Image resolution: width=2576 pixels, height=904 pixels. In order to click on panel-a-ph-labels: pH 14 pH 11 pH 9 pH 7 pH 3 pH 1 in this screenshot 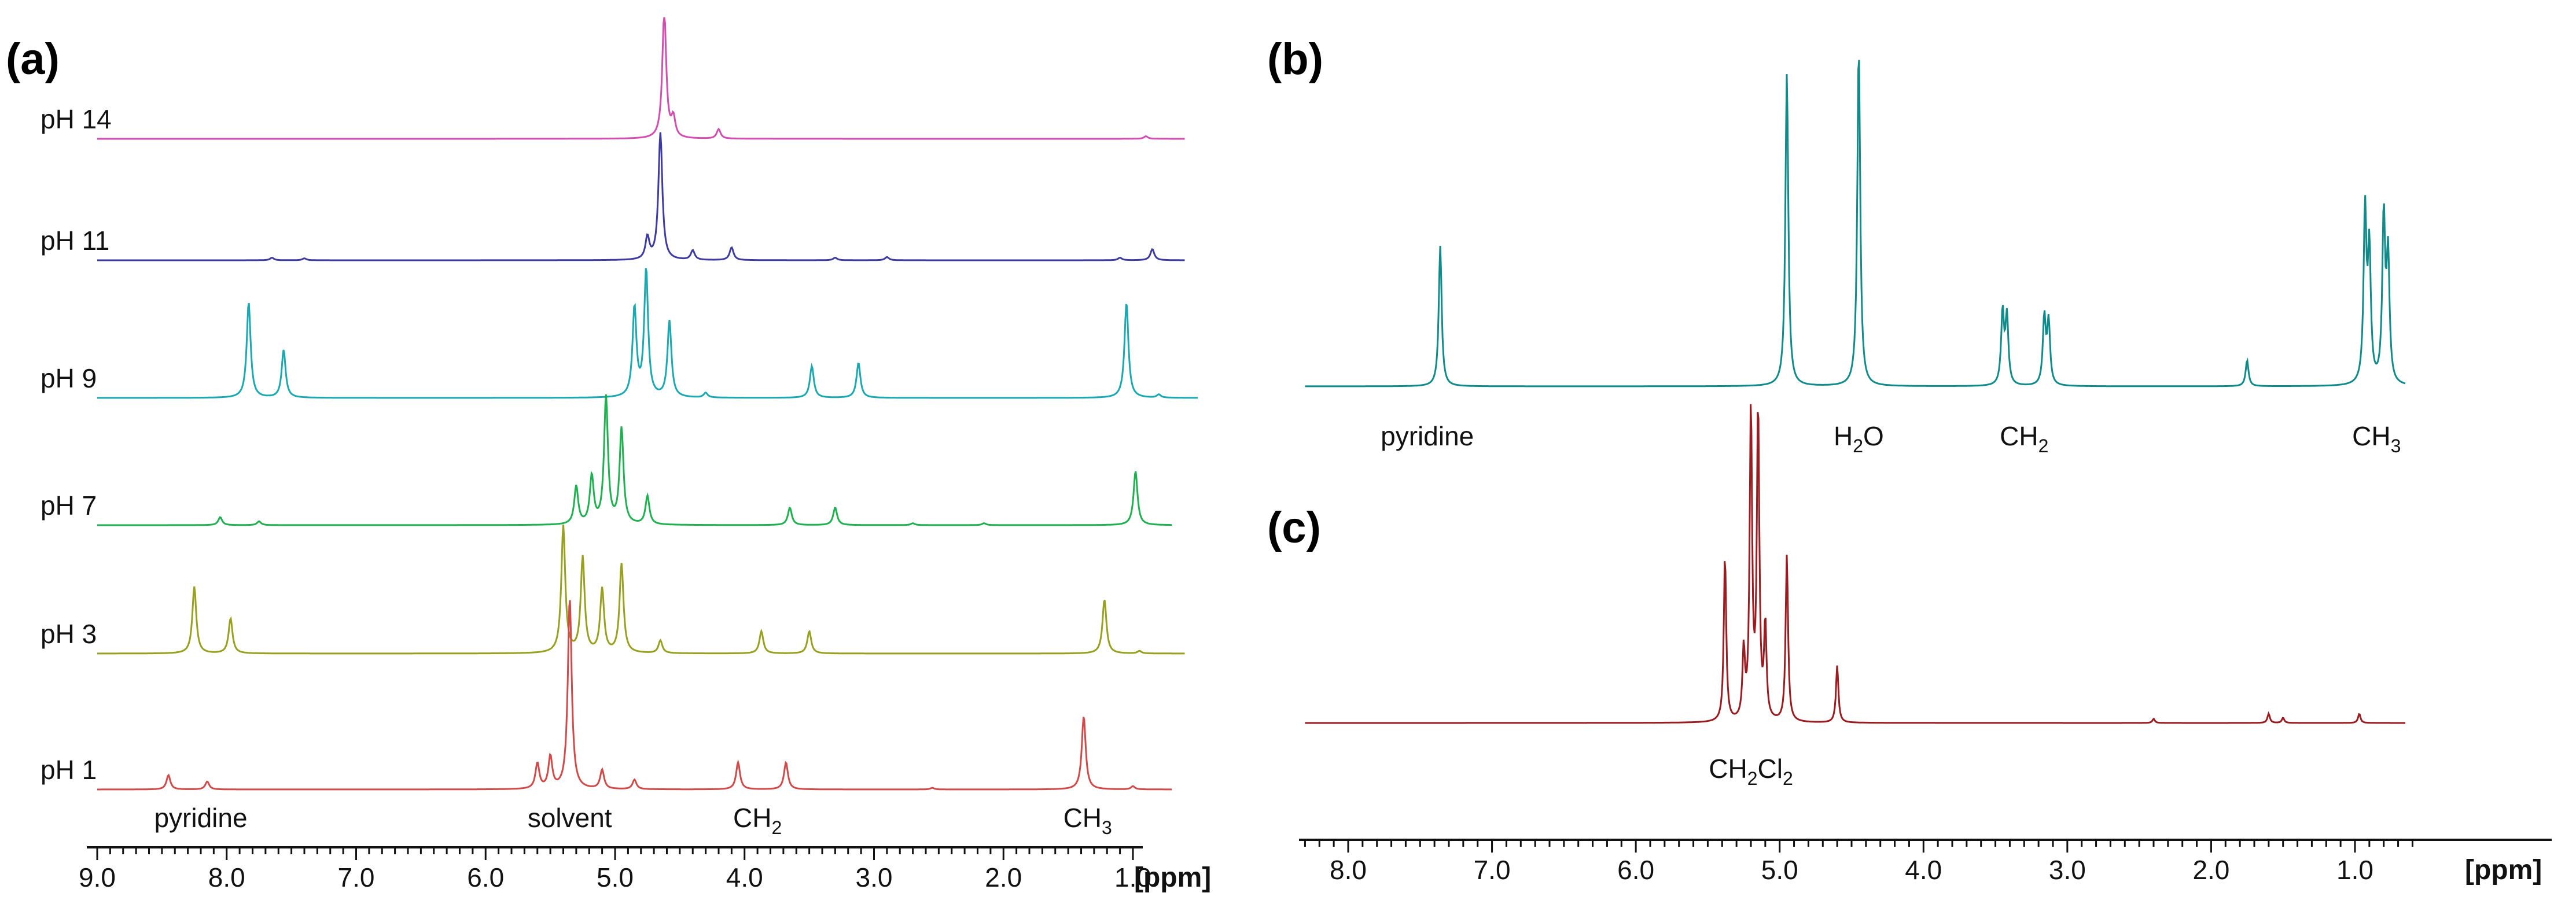, I will do `click(76, 444)`.